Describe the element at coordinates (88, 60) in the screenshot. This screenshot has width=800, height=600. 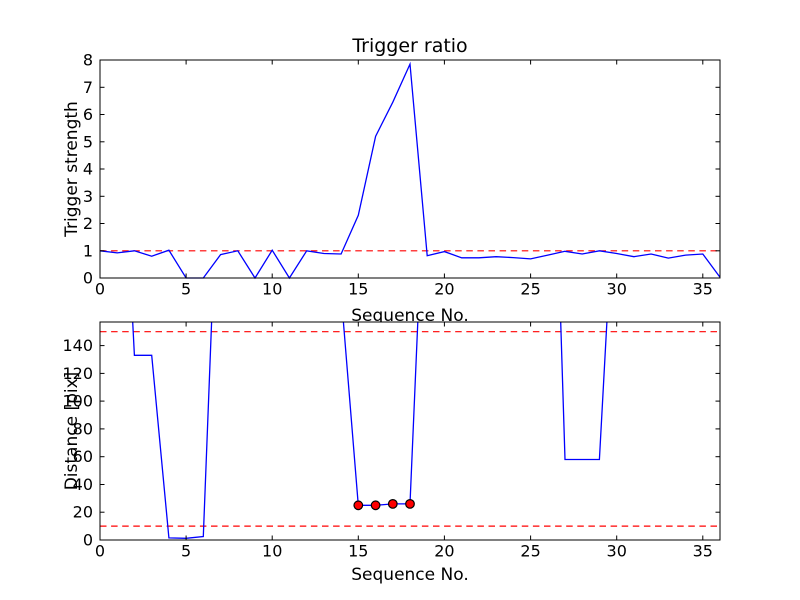
I see `y-tick-label: 8` at that location.